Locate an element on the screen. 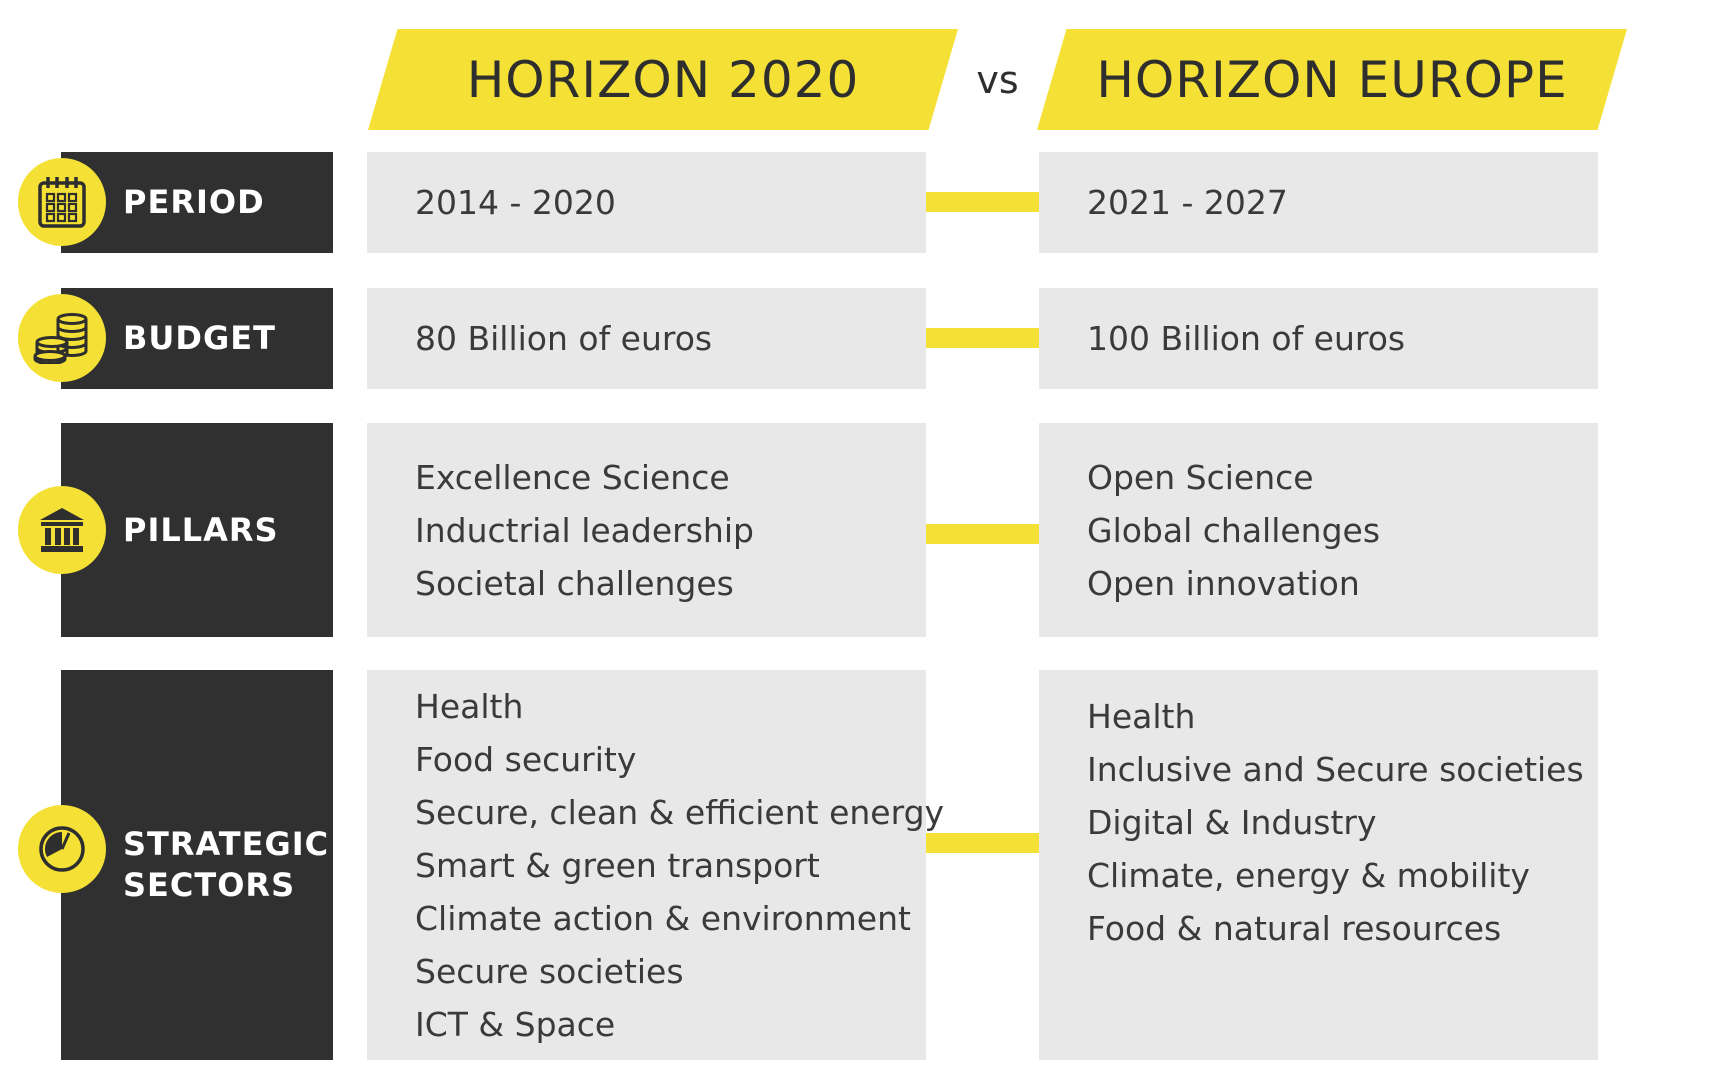 The image size is (1726, 1066). row-label-text: BUDGET is located at coordinates (199, 338).